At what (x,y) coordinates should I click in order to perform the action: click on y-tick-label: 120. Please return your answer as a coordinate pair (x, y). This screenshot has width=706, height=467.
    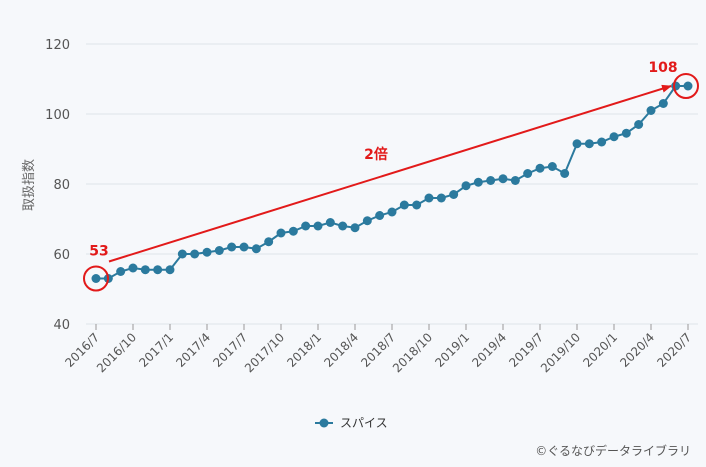
    Looking at the image, I should click on (57, 45).